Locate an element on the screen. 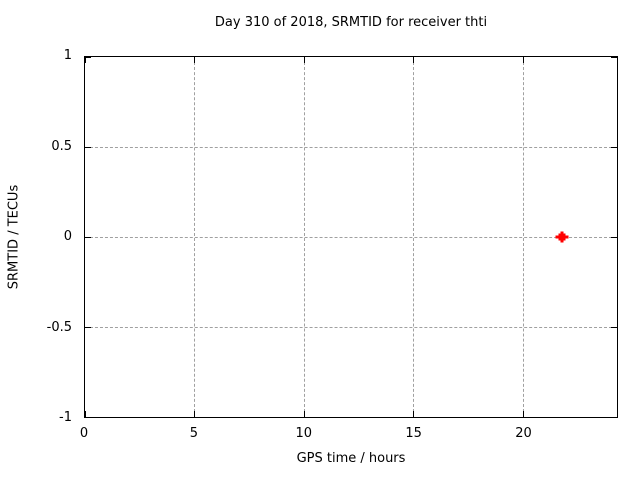  x-axis-label: GPS time / hours is located at coordinates (351, 458).